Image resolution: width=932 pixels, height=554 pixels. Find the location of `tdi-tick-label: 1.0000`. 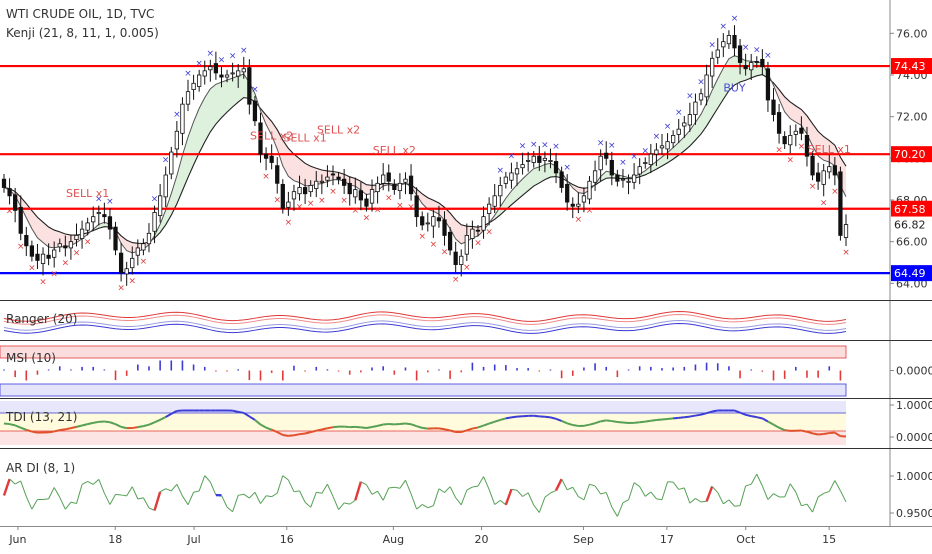

tdi-tick-label: 1.0000 is located at coordinates (914, 405).